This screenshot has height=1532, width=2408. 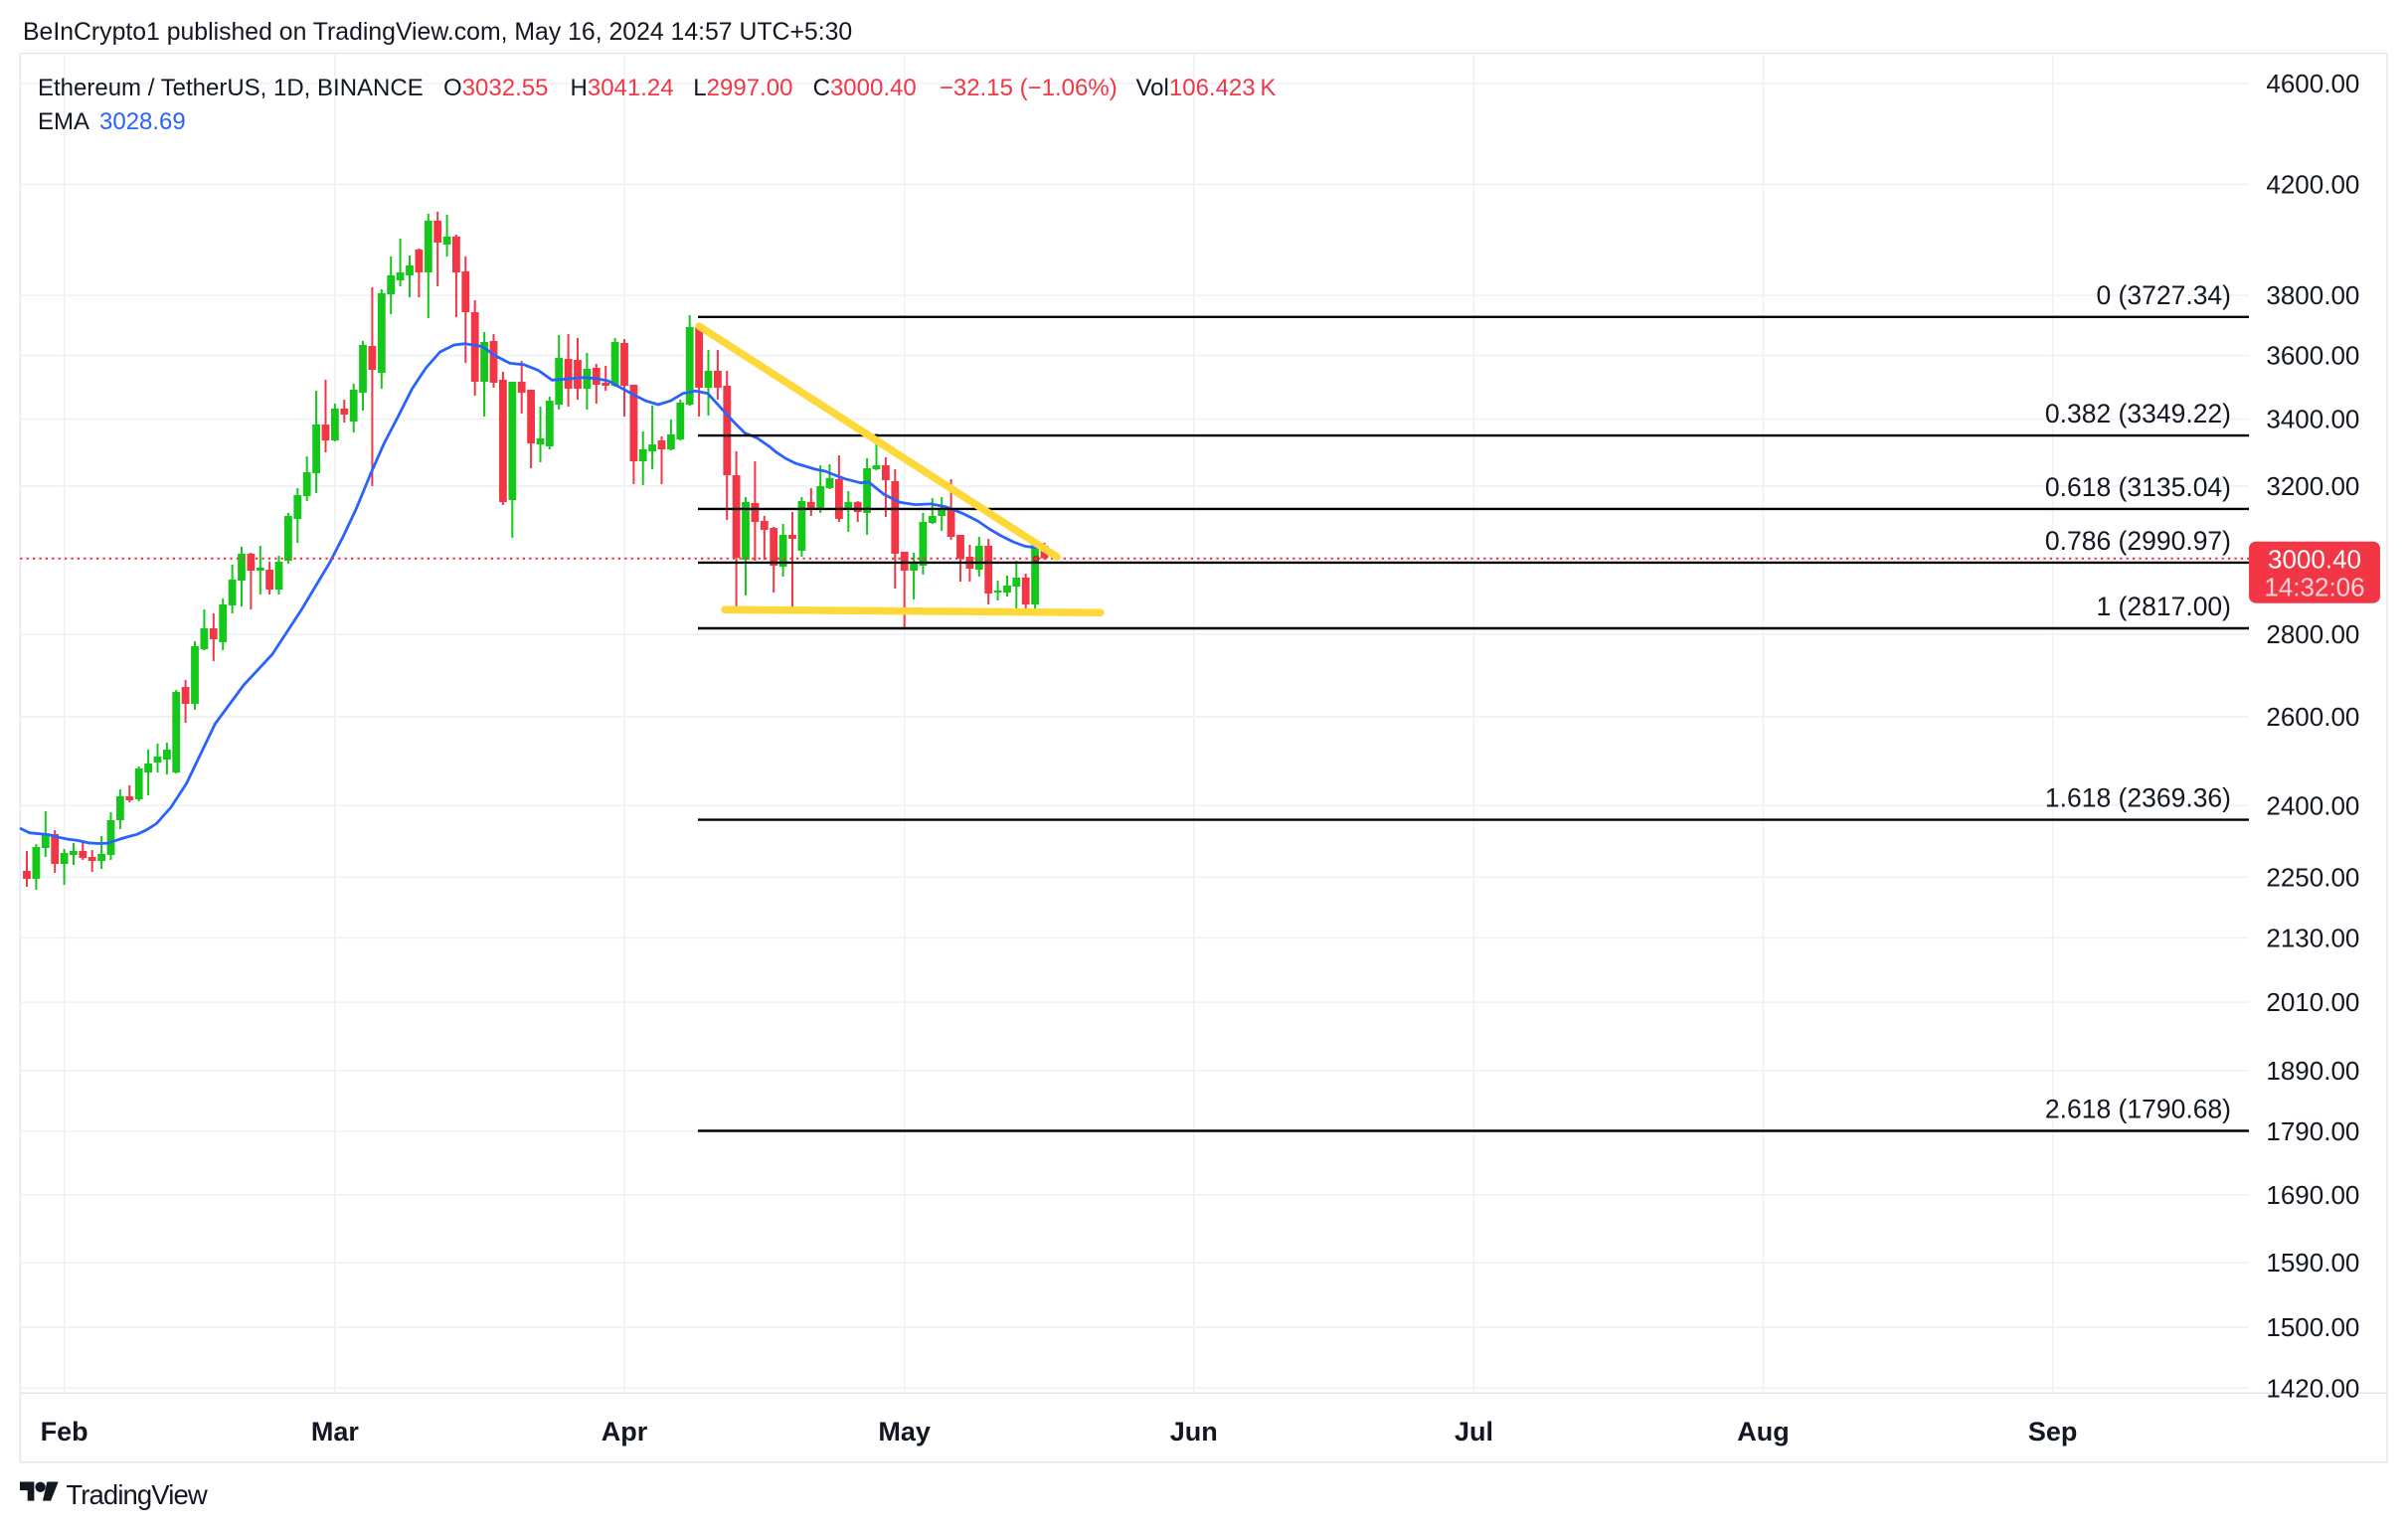 I want to click on svg-text: 0.382 (3349.22), so click(x=2138, y=413).